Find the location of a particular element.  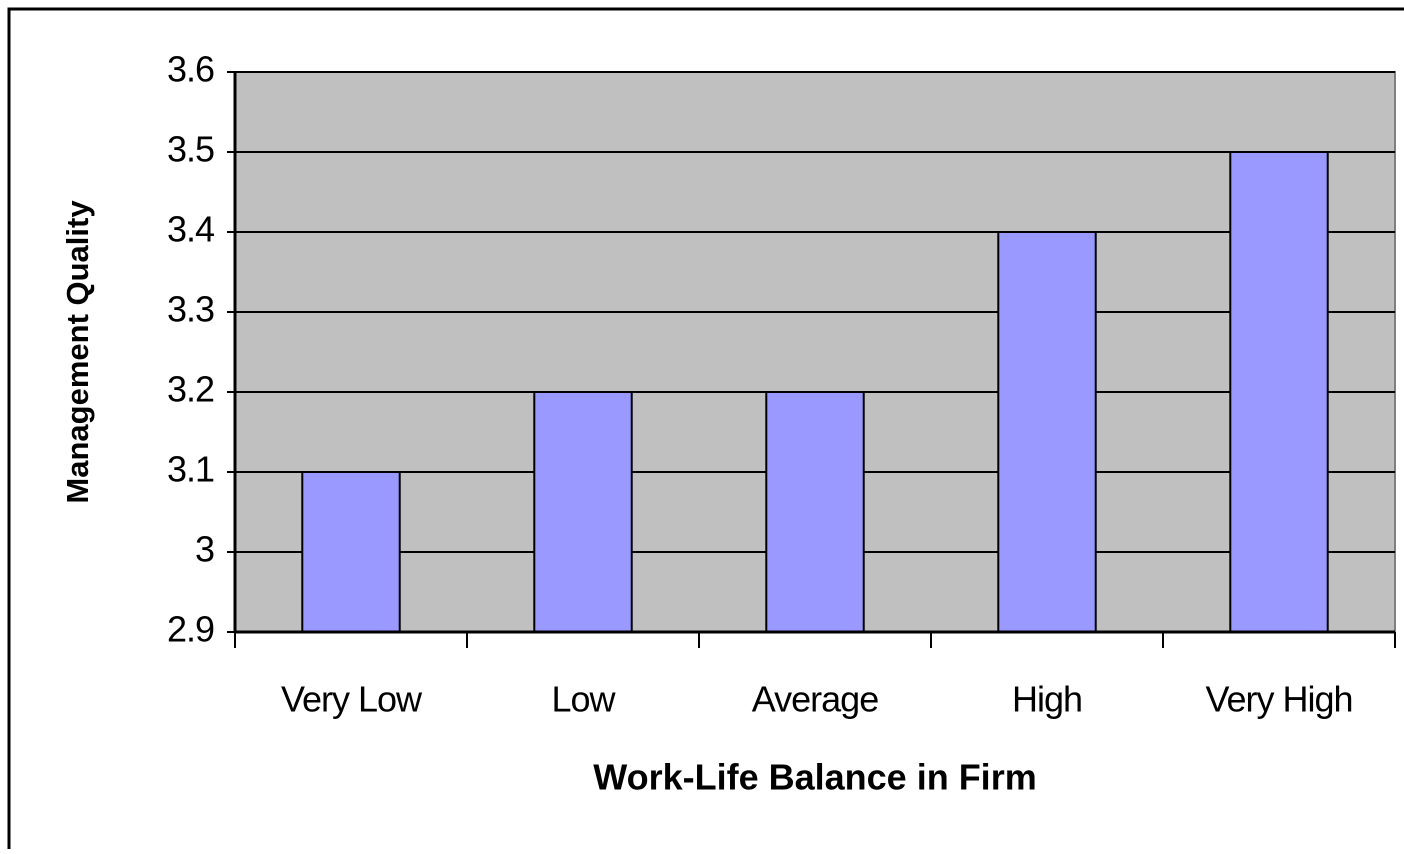

y-tick-label: 3.1 is located at coordinates (190, 469).